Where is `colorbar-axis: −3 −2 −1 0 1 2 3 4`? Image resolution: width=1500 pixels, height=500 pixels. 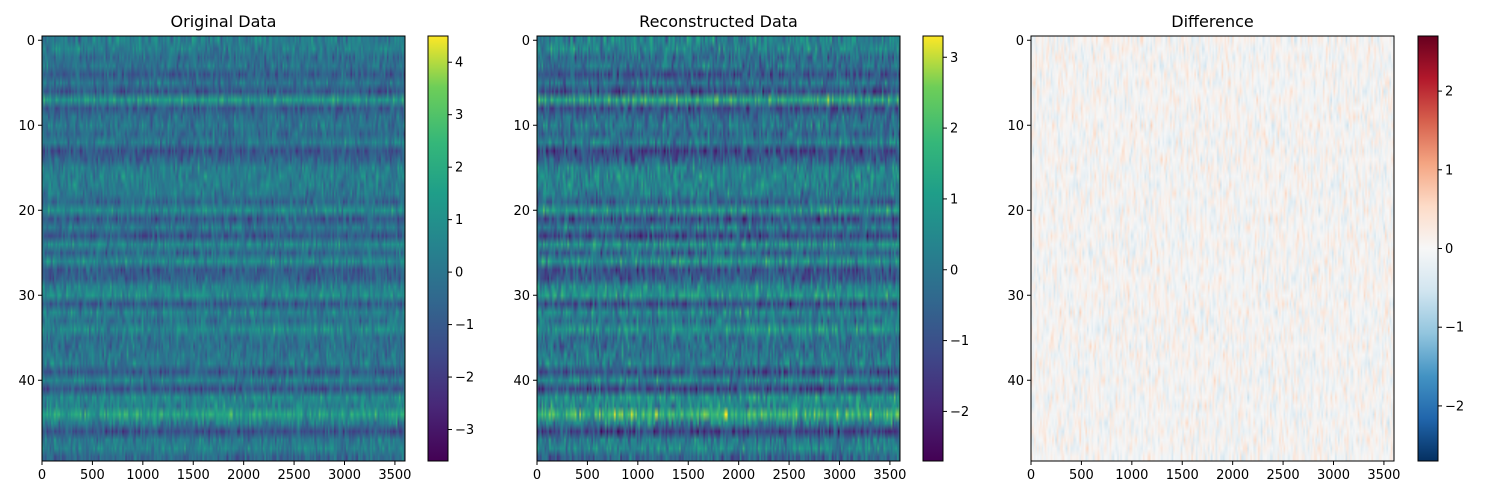
colorbar-axis: −3 −2 −1 0 1 2 3 4 is located at coordinates (461, 247).